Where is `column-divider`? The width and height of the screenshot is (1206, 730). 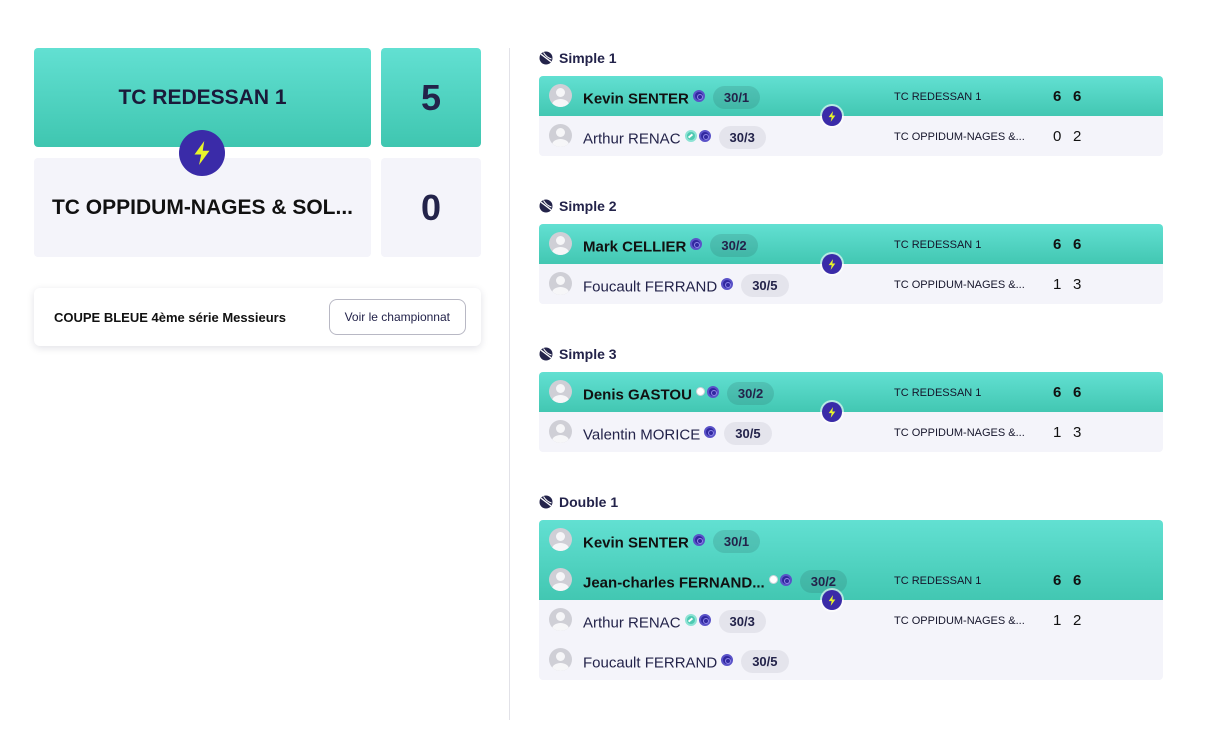
column-divider is located at coordinates (509, 384).